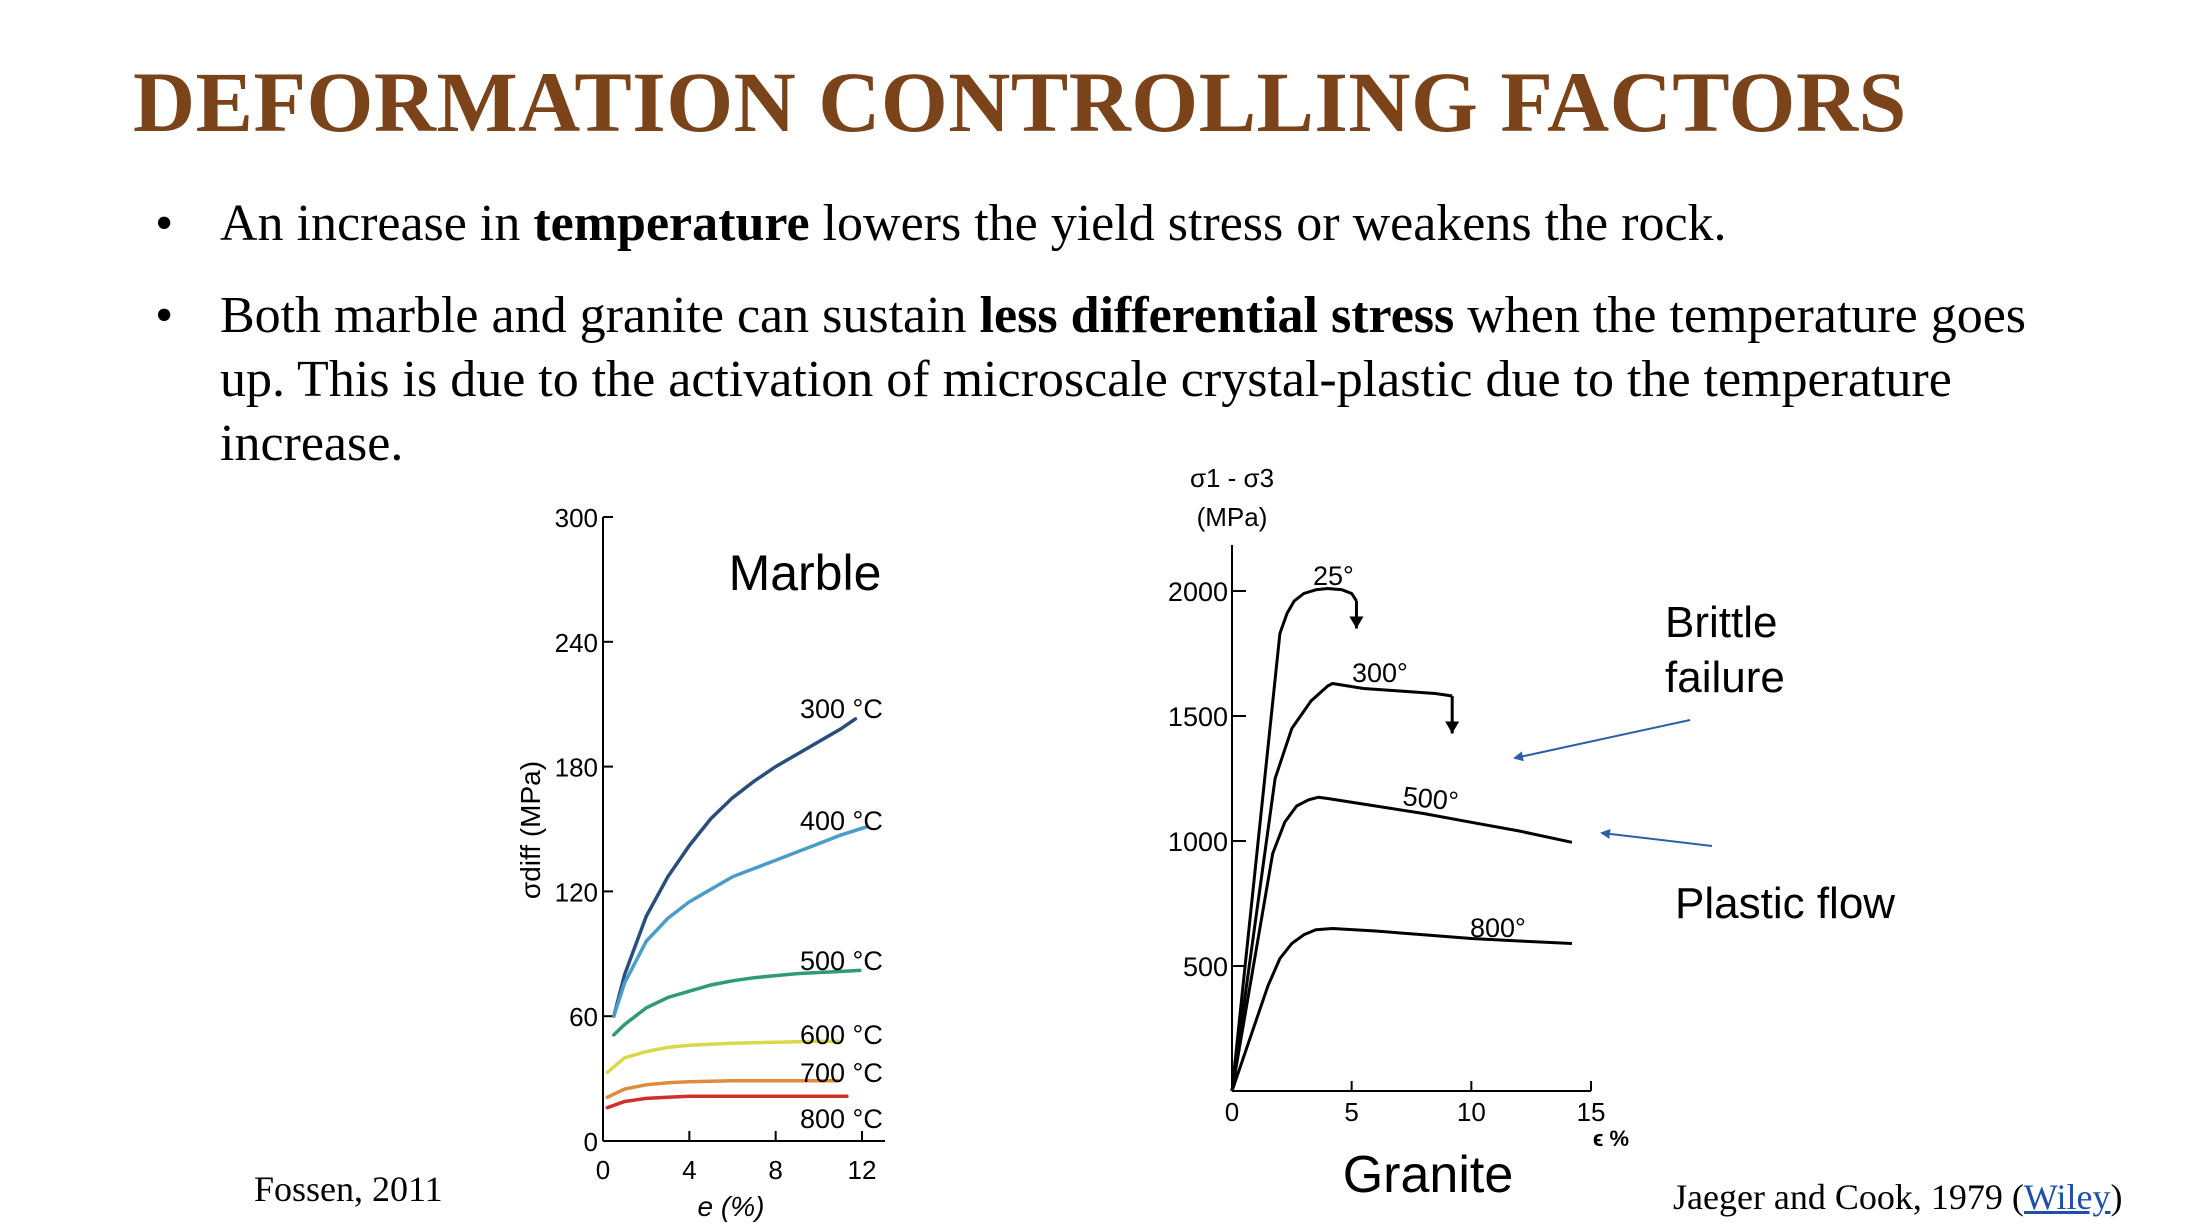 The height and width of the screenshot is (1230, 2186). What do you see at coordinates (1498, 928) in the screenshot?
I see `granite-series-label: 800°` at bounding box center [1498, 928].